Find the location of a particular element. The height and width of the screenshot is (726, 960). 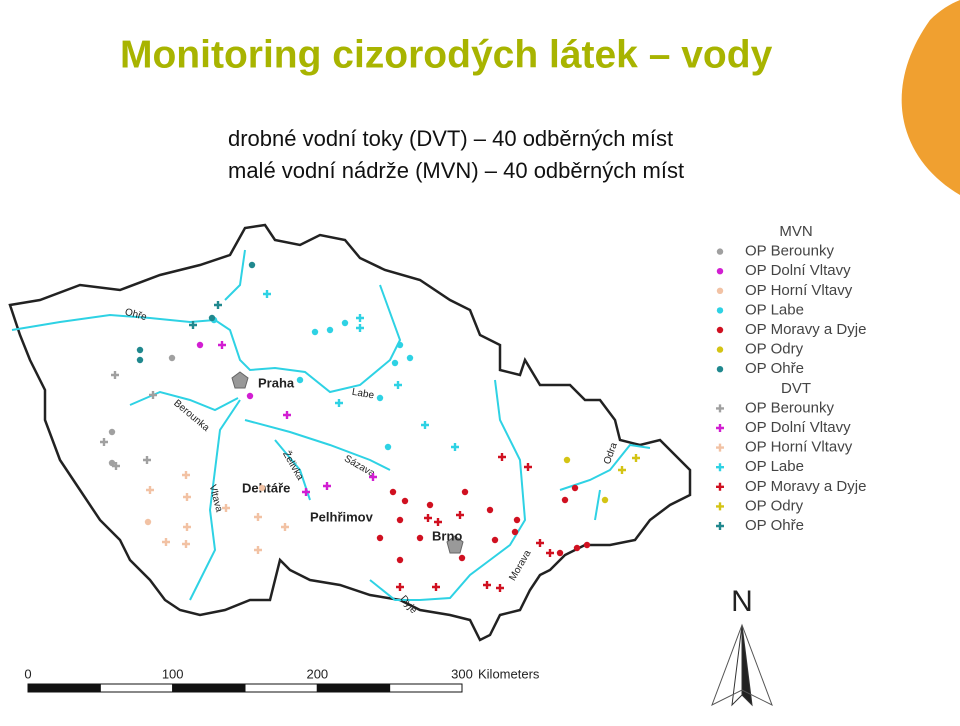

north-arrow is located at coordinates (742, 665).